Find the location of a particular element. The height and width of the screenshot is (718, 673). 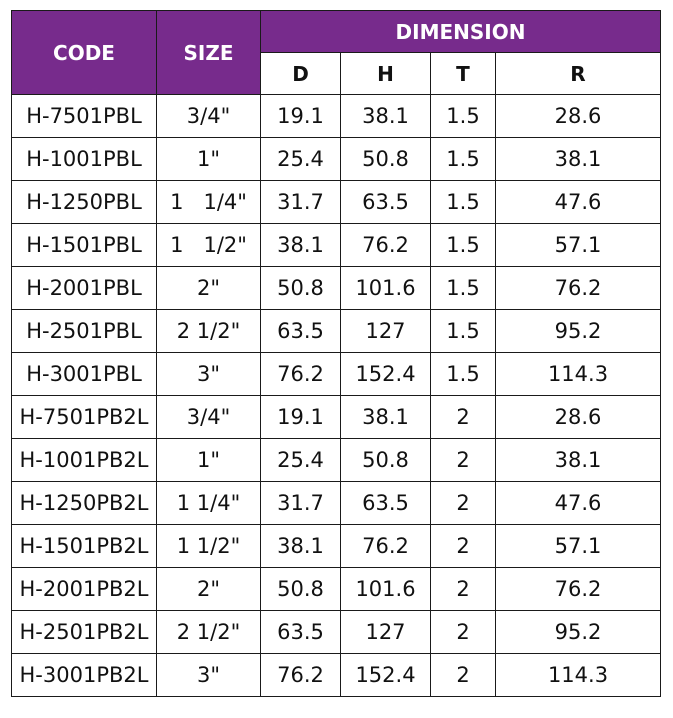

table-row: H-1250PB2L 1 1/4" 31.7 63.5 2 47.6 is located at coordinates (336, 503).